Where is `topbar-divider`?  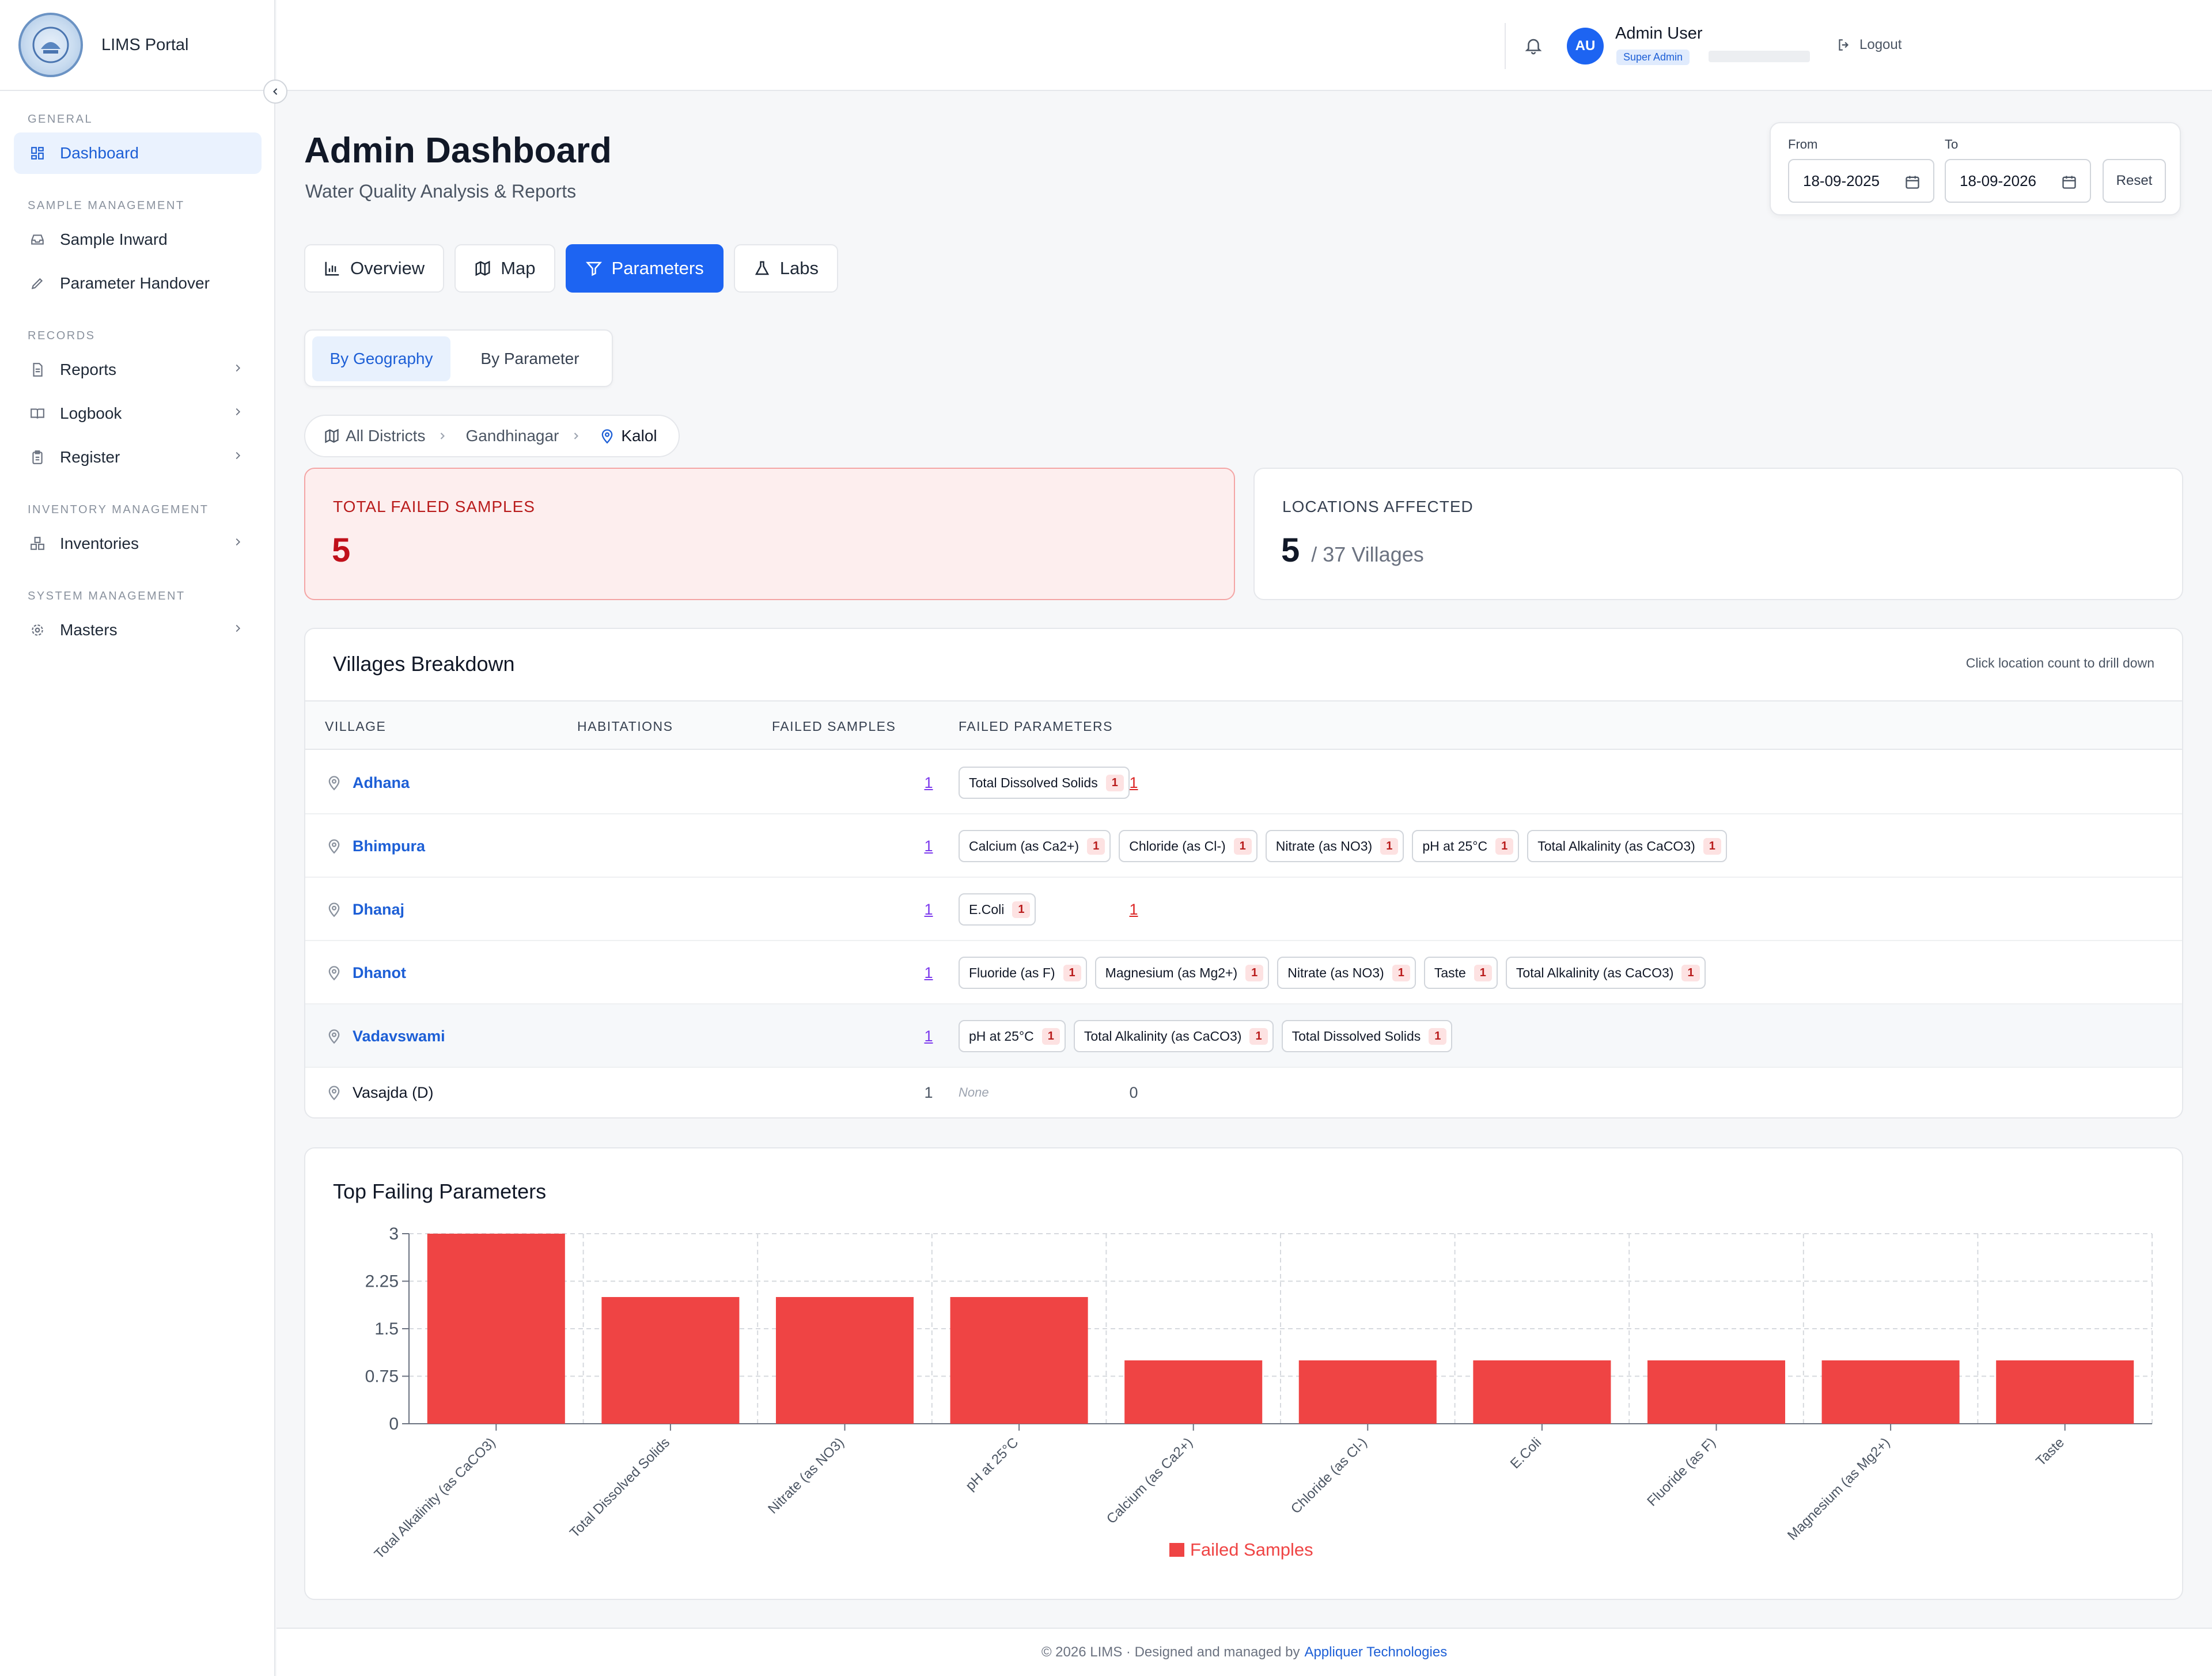 topbar-divider is located at coordinates (1505, 46).